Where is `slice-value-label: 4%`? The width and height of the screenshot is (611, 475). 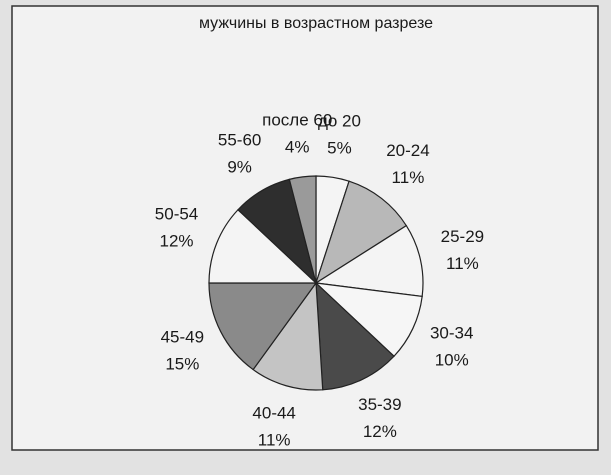
slice-value-label: 4% is located at coordinates (297, 147).